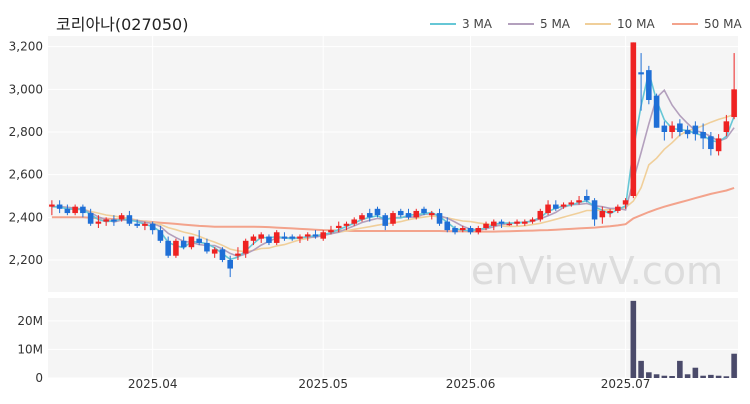  What do you see at coordinates (389, 384) in the screenshot?
I see `date-x-axis: 2025.04 2025.05 2025.06 2025.07` at bounding box center [389, 384].